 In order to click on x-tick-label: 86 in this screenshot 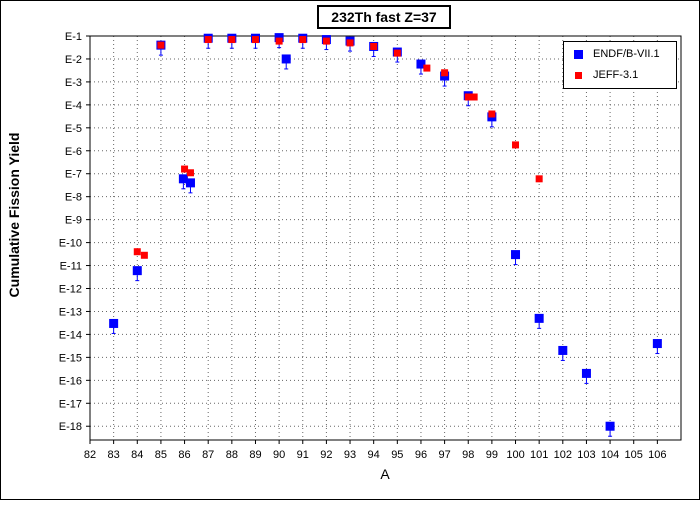, I will do `click(184, 455)`.